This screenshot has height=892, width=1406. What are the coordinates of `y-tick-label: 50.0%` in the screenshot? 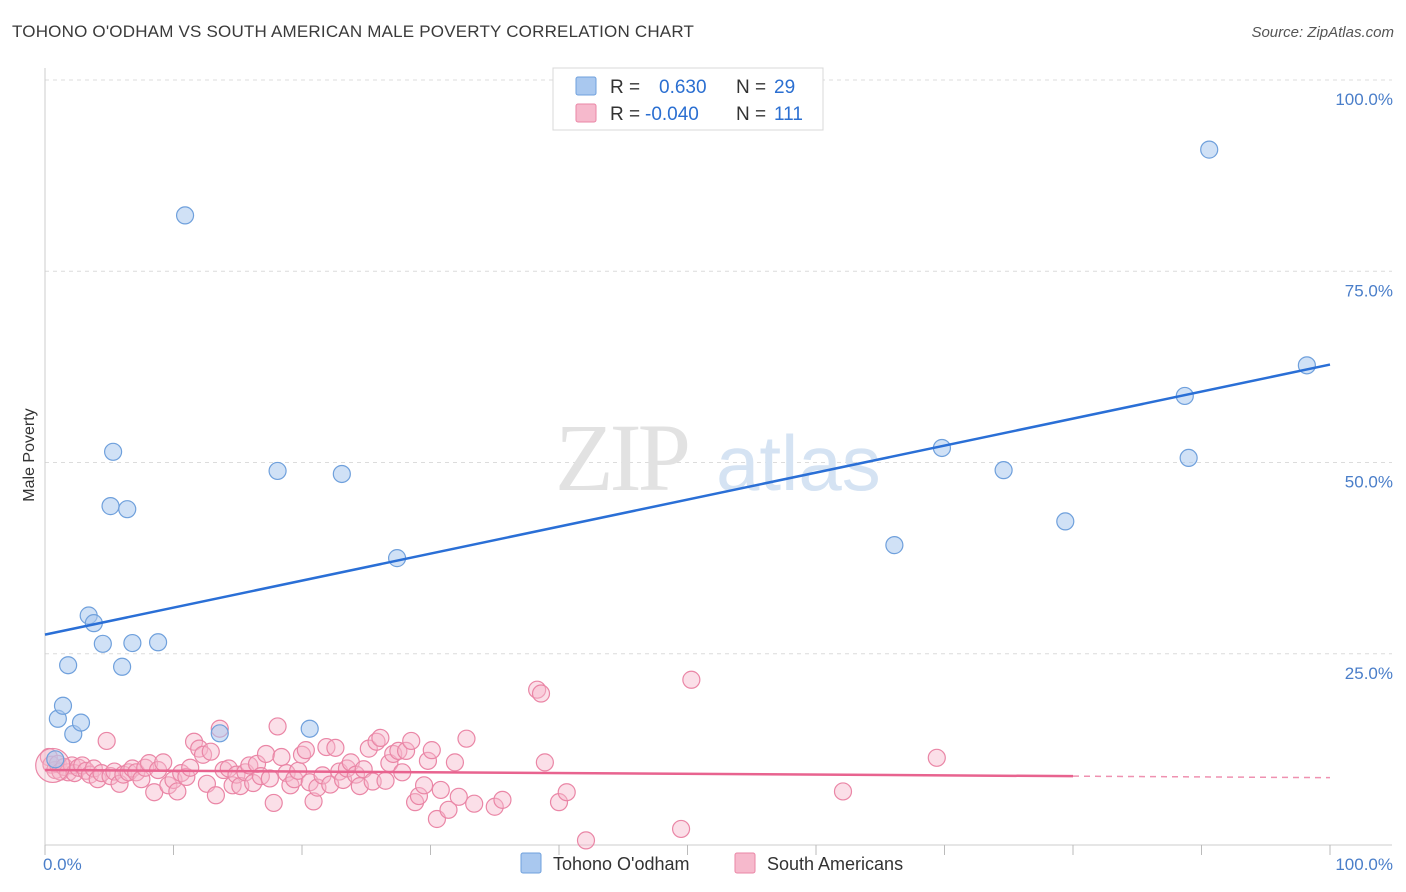 It's located at (1369, 482).